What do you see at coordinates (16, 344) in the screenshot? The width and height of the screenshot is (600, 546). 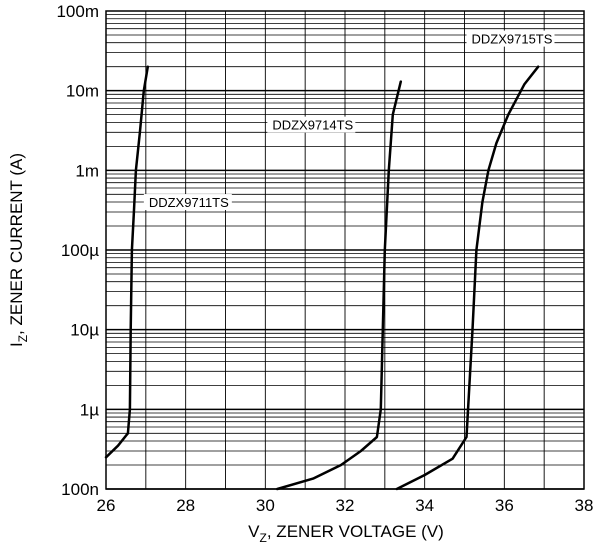 I see `y-axis-title-main: I` at bounding box center [16, 344].